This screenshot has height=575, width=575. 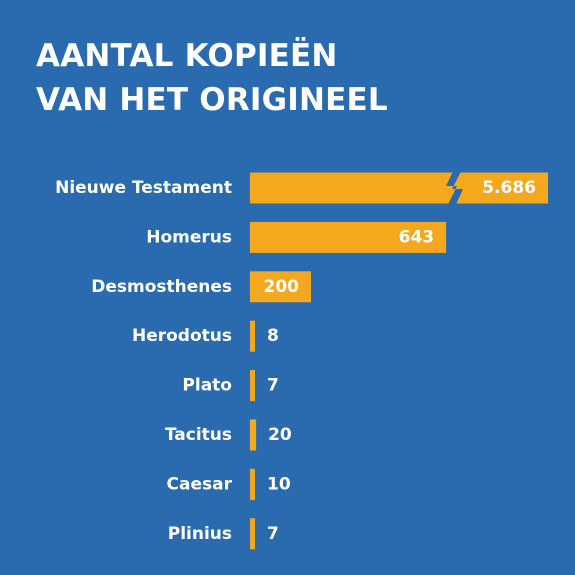 I want to click on value-label: 10, so click(x=279, y=484).